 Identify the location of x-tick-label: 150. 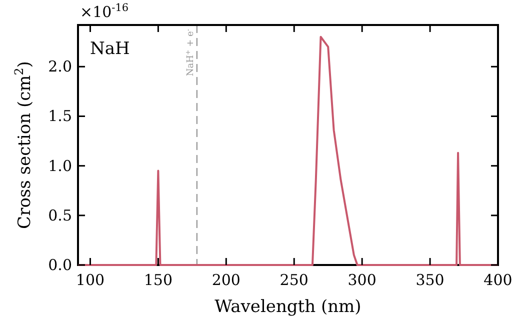
(158, 280).